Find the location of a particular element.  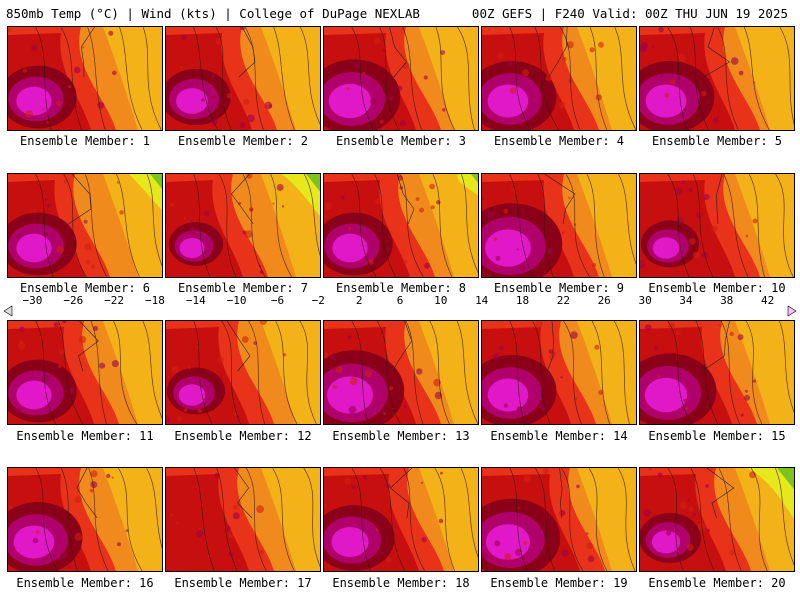

colorbar-tick-label: −22 is located at coordinates (114, 301).